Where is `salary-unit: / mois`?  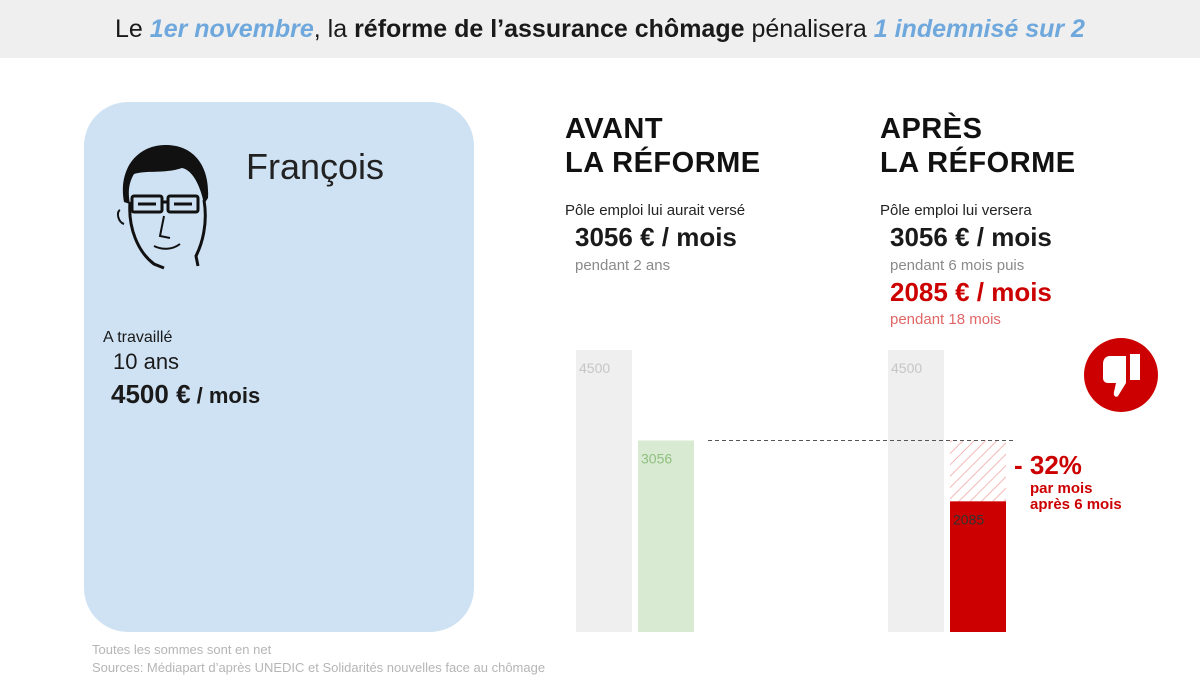
salary-unit: / mois is located at coordinates (225, 395).